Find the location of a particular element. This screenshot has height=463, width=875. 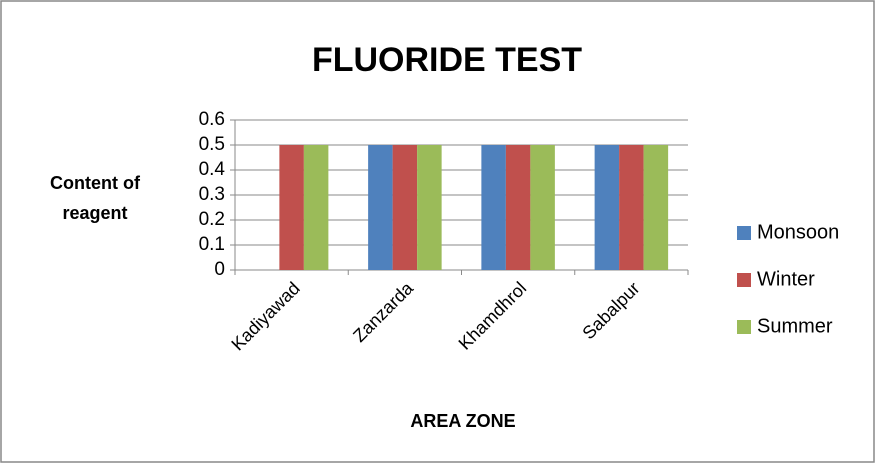

y-tick-label: 0.2 is located at coordinates (212, 219).